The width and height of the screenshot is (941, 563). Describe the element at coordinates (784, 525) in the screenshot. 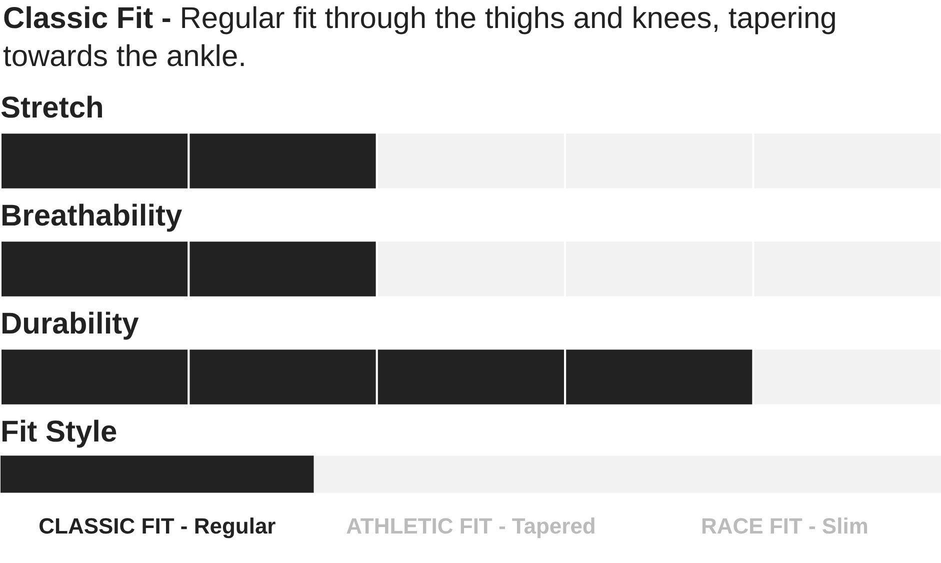

I see `text: RACE FIT - Slim` at that location.